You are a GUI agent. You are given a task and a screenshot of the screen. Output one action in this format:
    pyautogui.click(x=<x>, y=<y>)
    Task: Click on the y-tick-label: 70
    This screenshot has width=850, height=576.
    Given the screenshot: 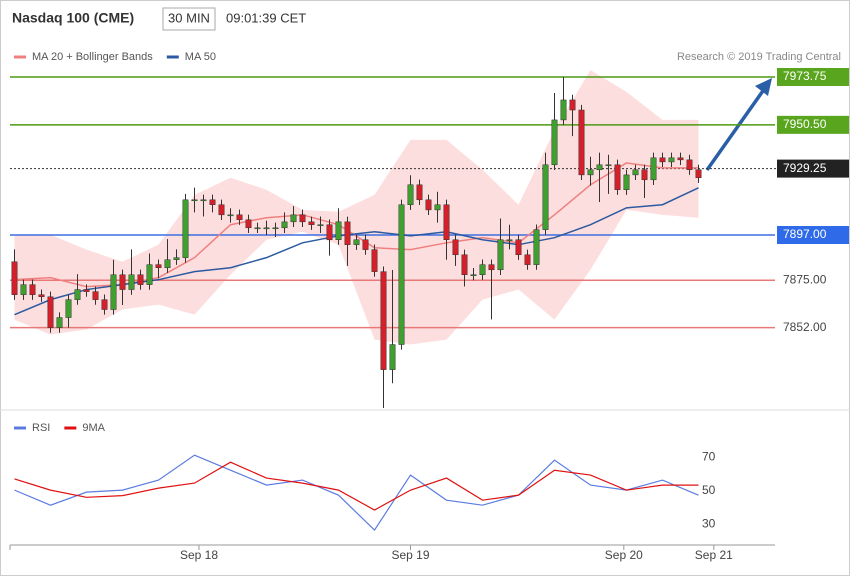 What is the action you would take?
    pyautogui.click(x=709, y=456)
    